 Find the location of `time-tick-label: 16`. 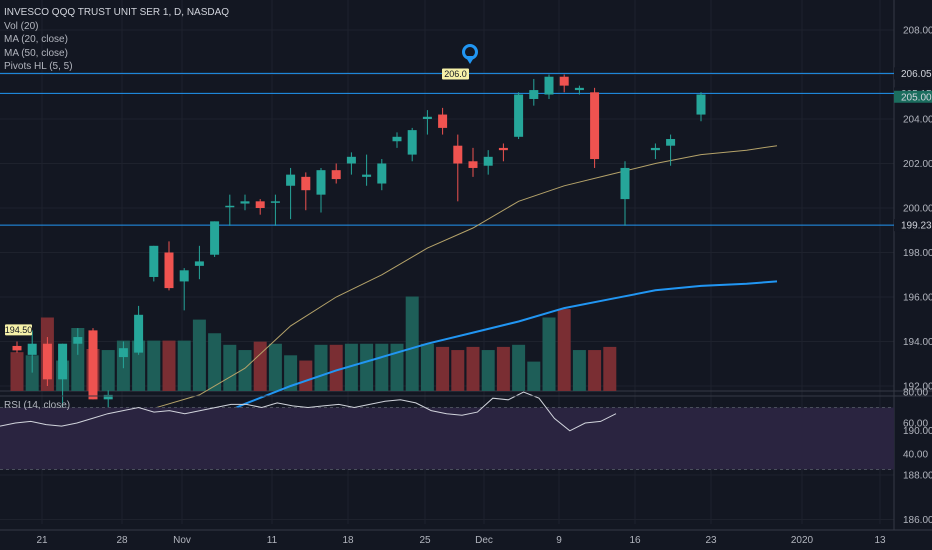

time-tick-label: 16 is located at coordinates (635, 540).